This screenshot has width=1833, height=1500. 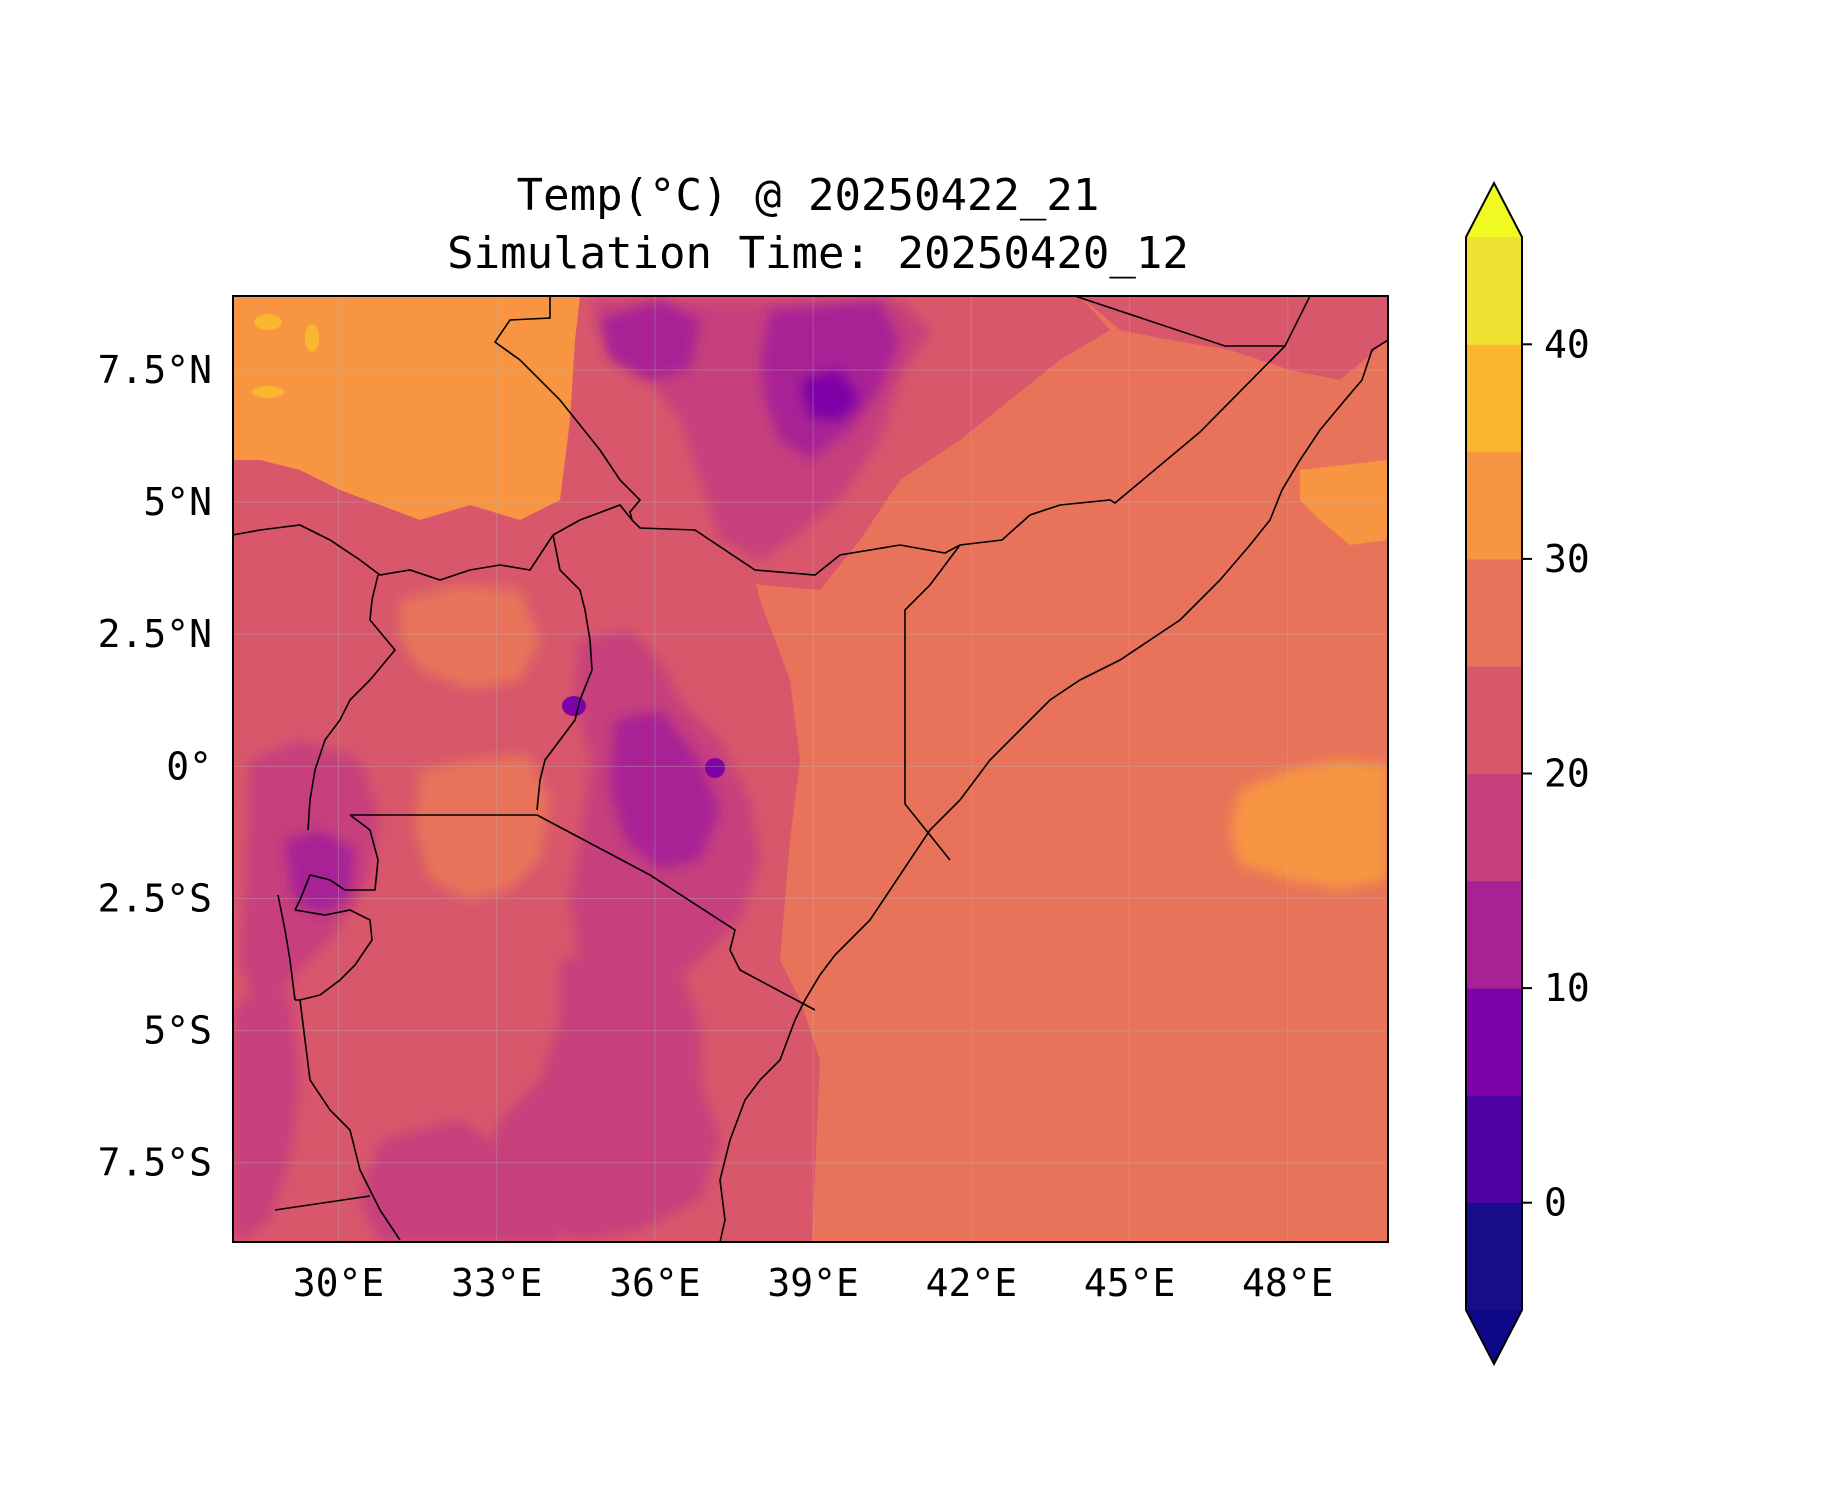 I want to click on colorbar-under-arrow, so click(x=1494, y=1337).